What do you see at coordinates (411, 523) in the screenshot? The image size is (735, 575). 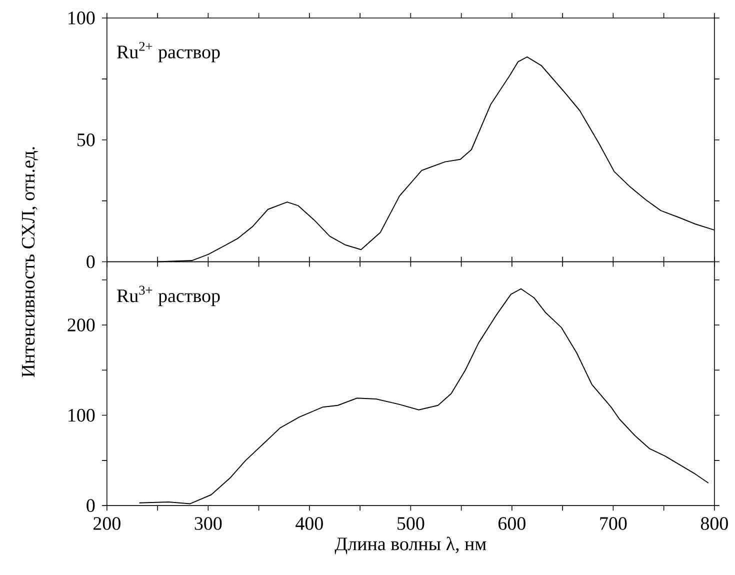 I see `x-tick-label: 500` at bounding box center [411, 523].